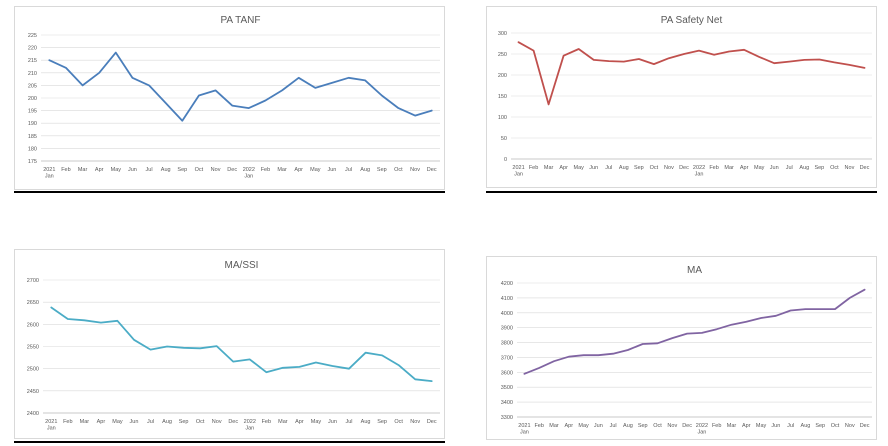  Describe the element at coordinates (507, 329) in the screenshot. I see `ma-ytick-3900: 3900` at that location.